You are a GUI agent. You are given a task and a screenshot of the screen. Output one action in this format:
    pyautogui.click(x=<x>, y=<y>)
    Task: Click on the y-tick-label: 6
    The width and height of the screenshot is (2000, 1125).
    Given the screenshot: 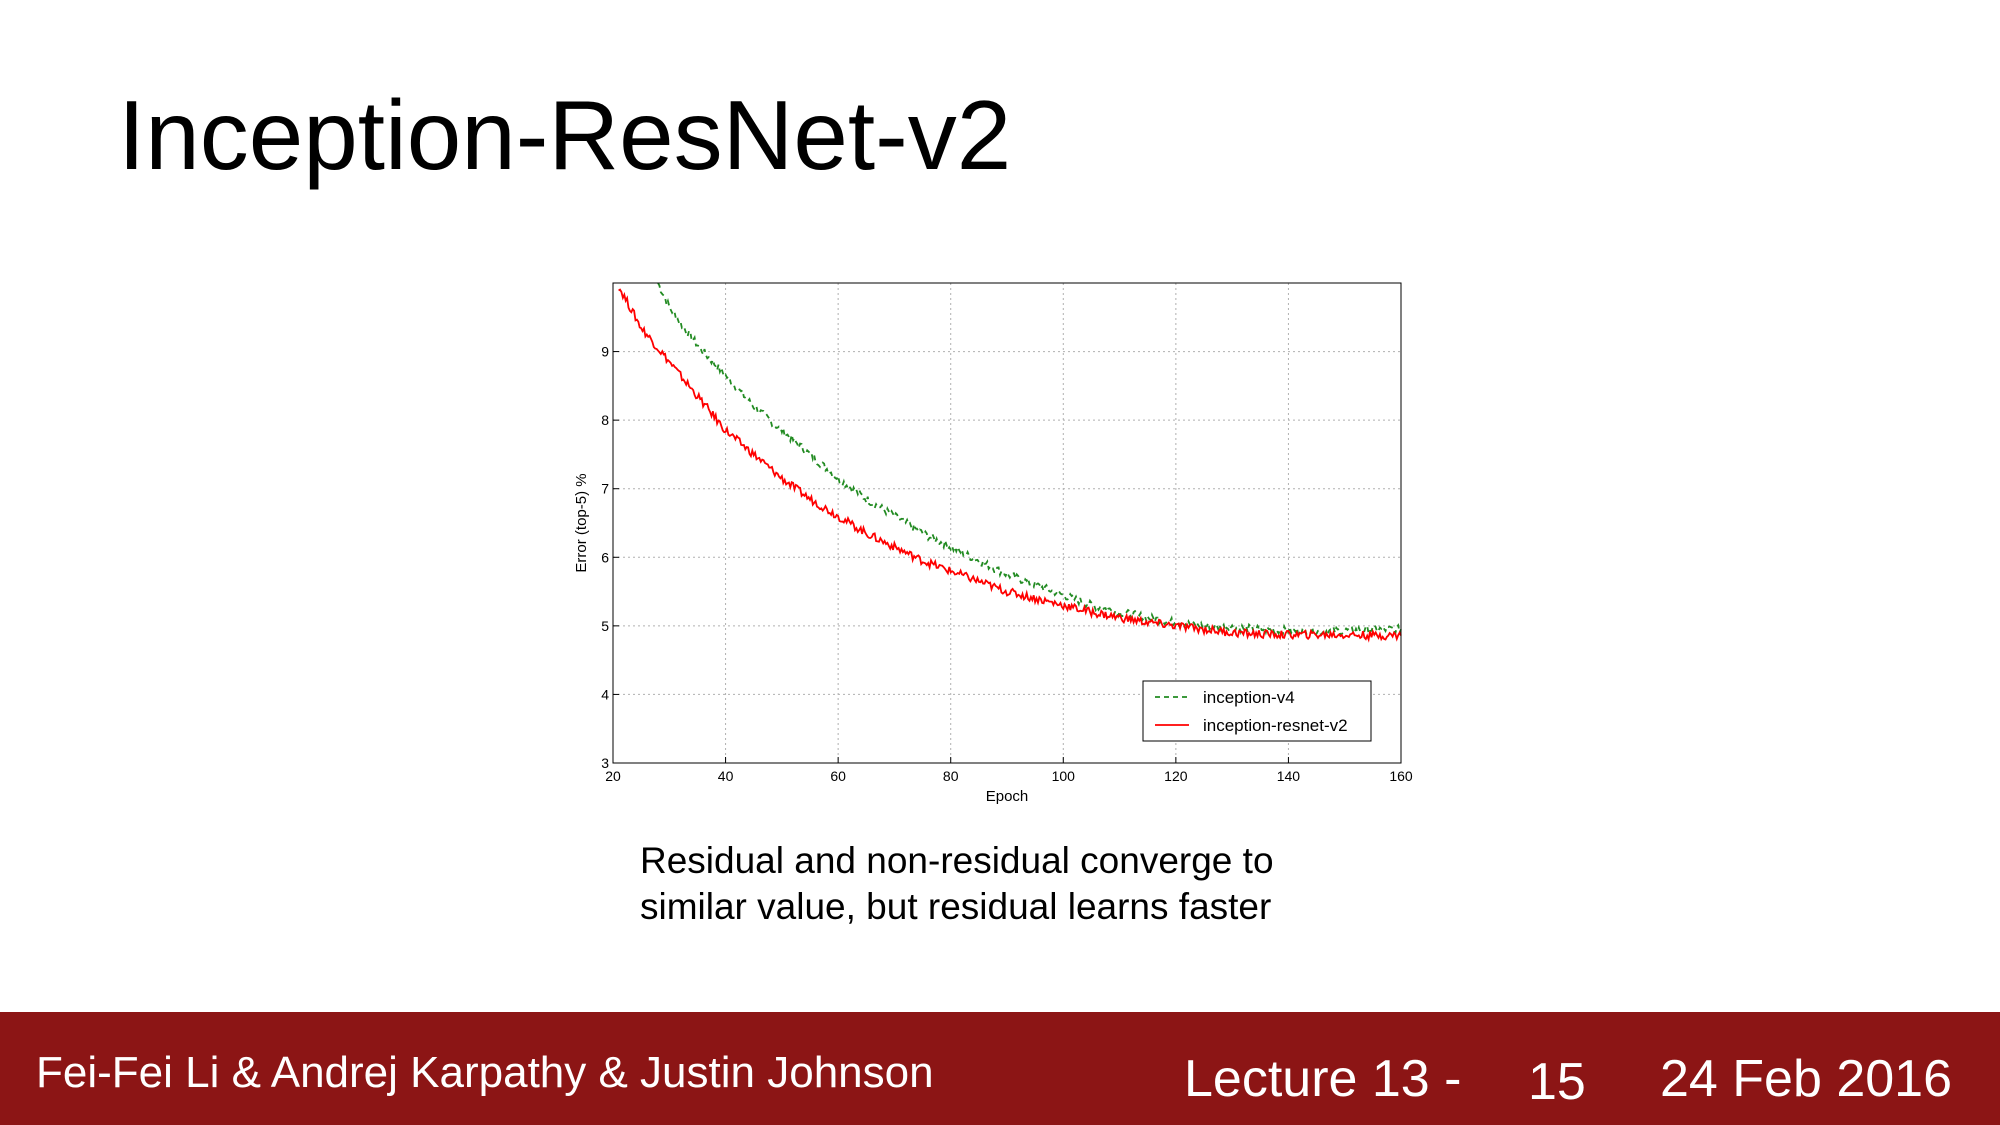 What is the action you would take?
    pyautogui.click(x=605, y=557)
    